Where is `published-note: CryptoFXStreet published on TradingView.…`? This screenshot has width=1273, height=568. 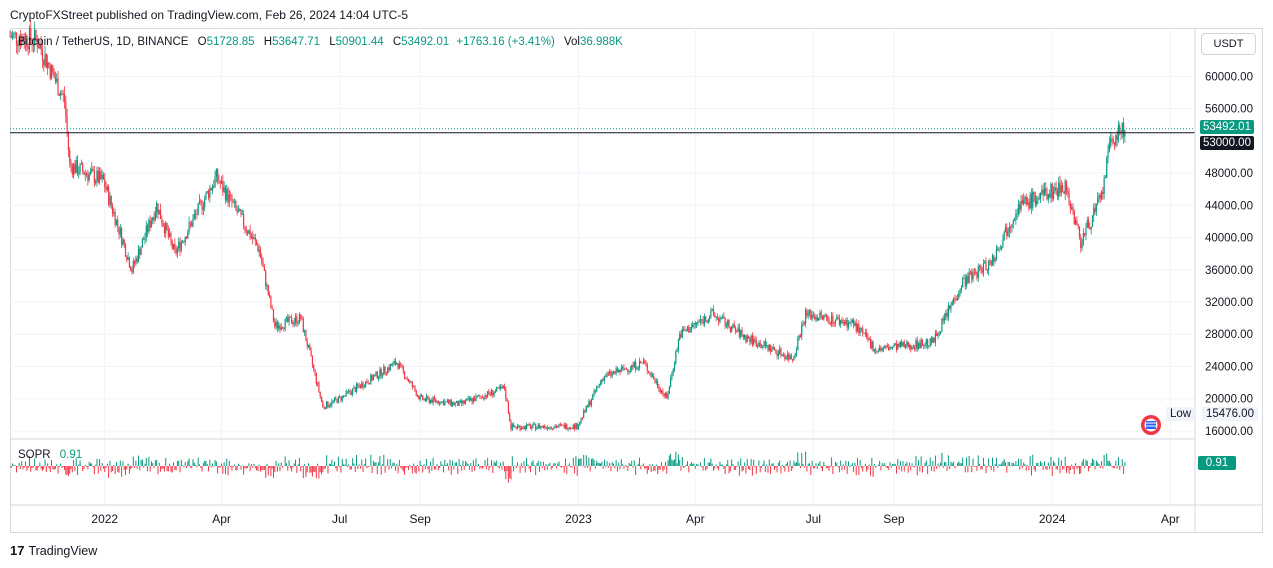
published-note: CryptoFXStreet published on TradingView.… is located at coordinates (209, 15).